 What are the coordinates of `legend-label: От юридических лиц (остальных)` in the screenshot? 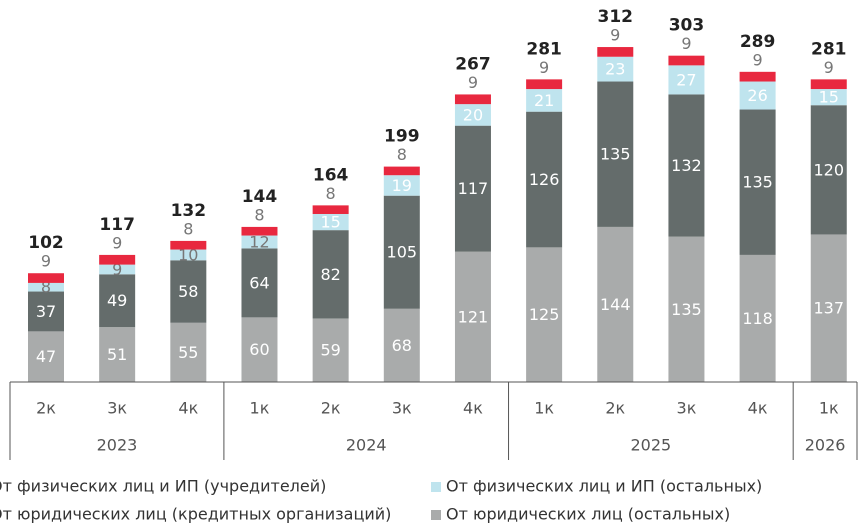 It's located at (588, 514).